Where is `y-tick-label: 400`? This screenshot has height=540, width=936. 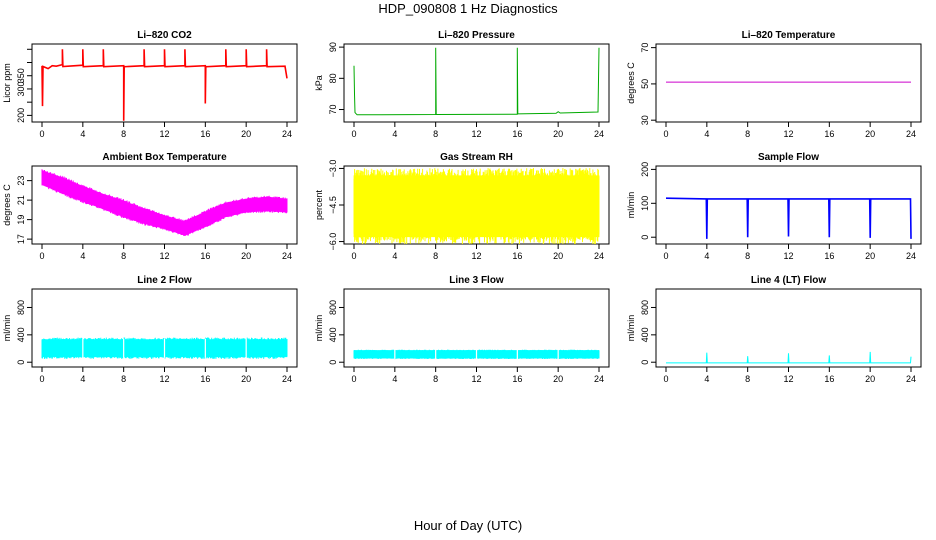 y-tick-label: 400 is located at coordinates (333, 334).